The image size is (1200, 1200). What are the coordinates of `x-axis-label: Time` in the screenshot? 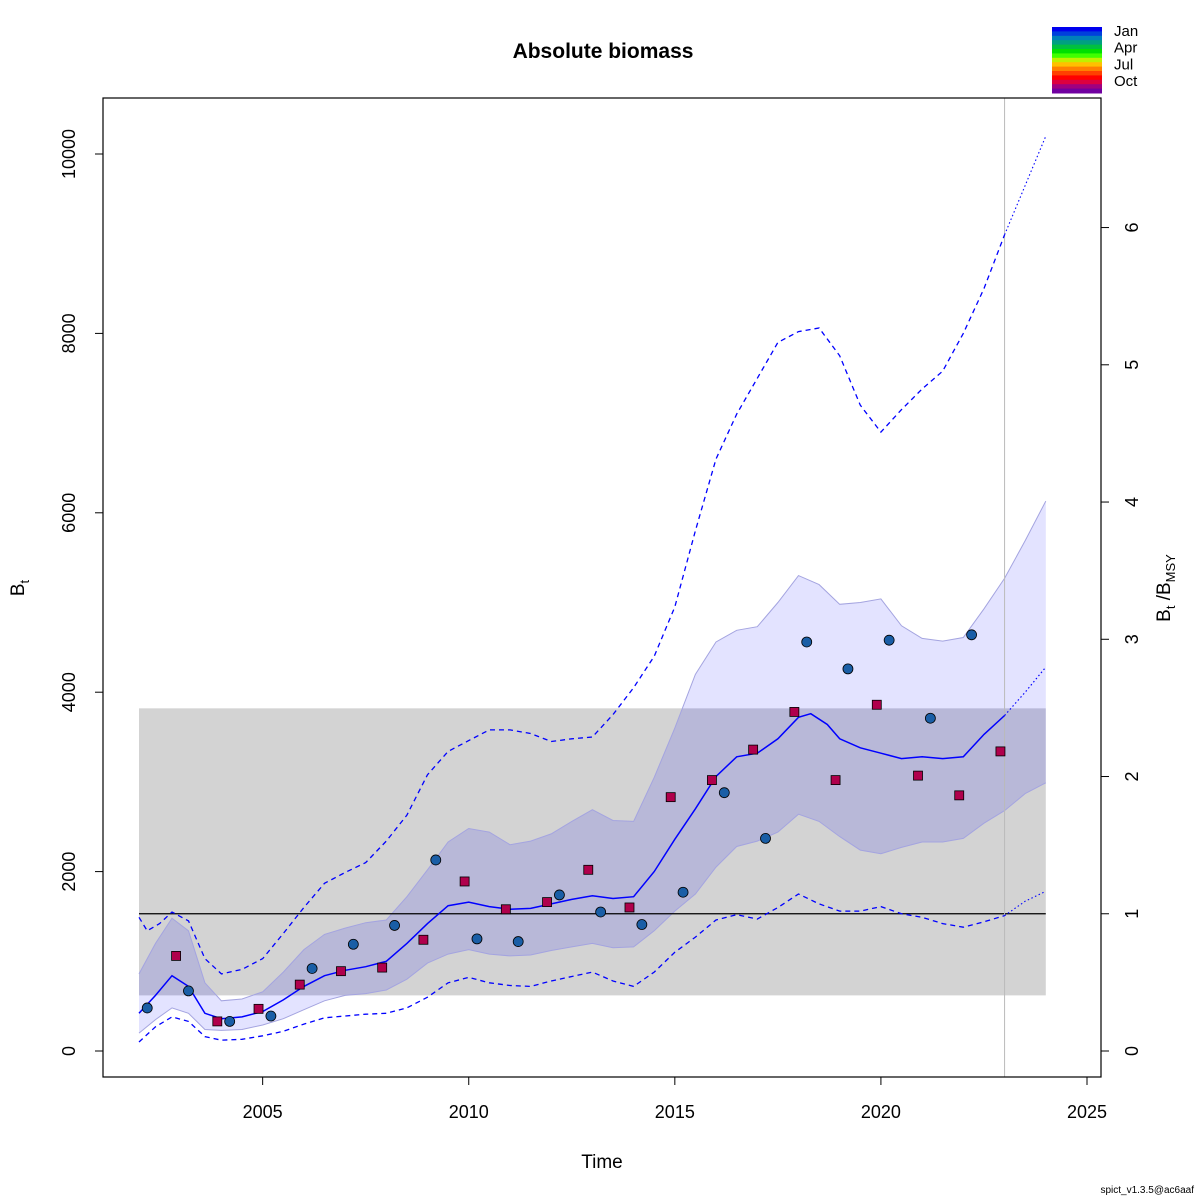 It's located at (602, 1162).